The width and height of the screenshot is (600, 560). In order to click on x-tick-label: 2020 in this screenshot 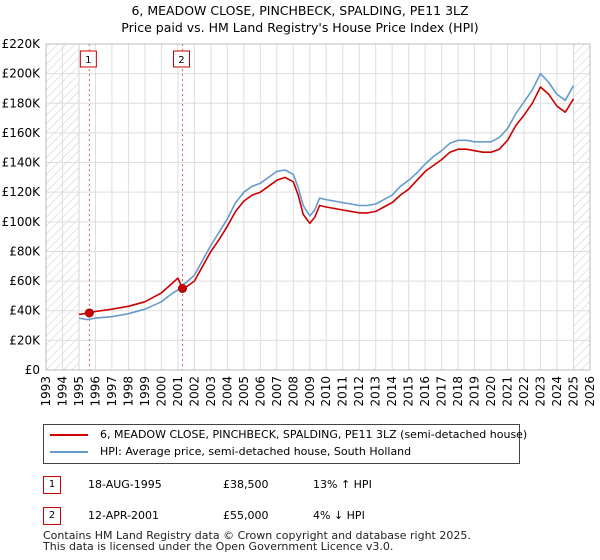, I will do `click(491, 391)`.